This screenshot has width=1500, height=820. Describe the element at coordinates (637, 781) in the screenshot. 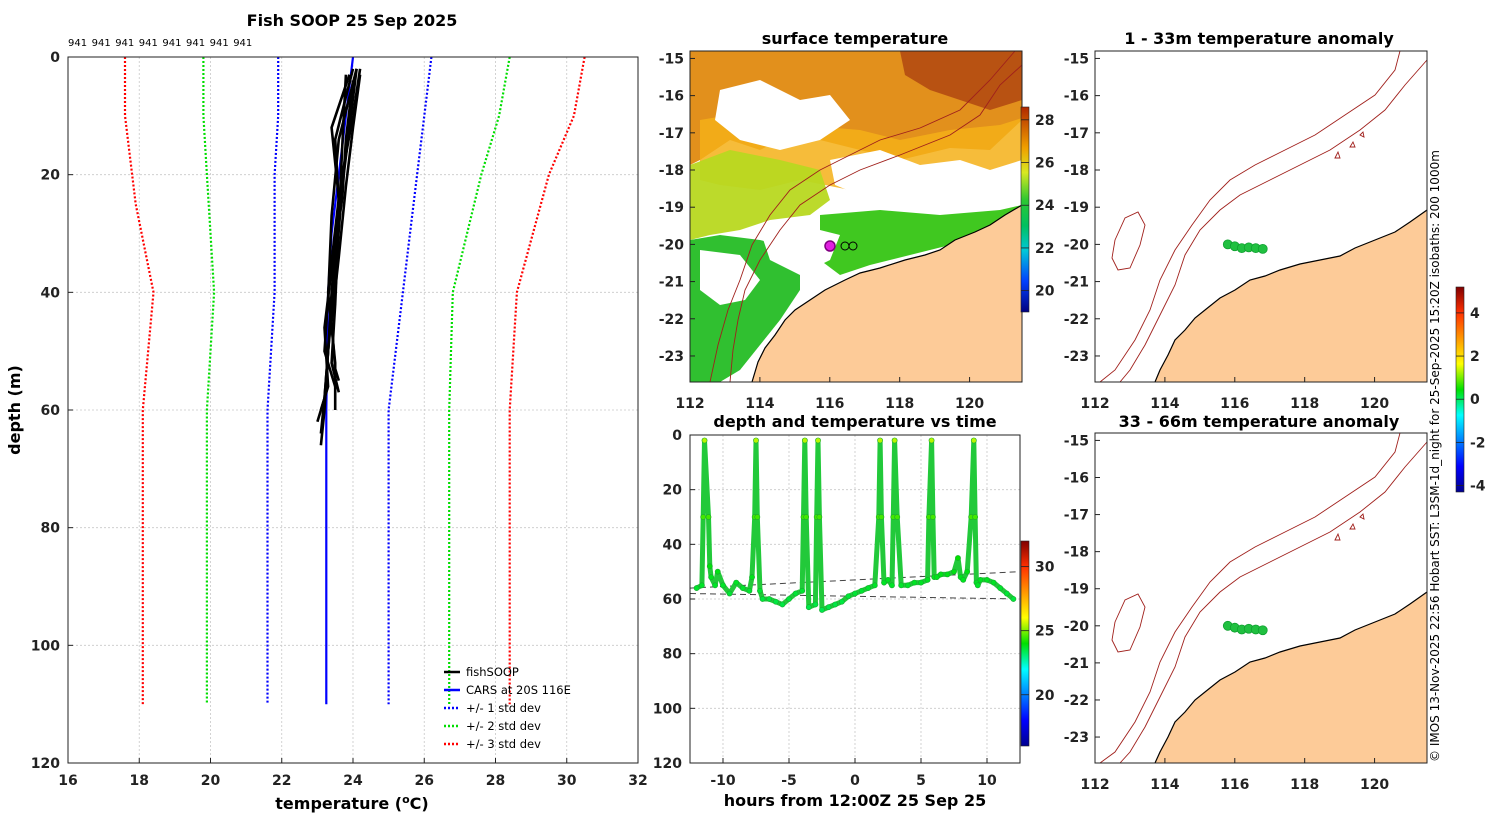

I see `profile-x-tick: 32` at that location.